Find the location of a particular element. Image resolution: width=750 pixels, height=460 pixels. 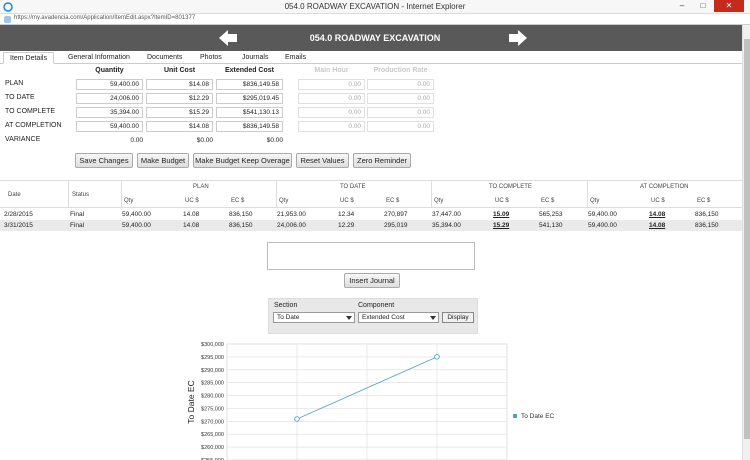

group-to-date: TO DATE is located at coordinates (353, 187).